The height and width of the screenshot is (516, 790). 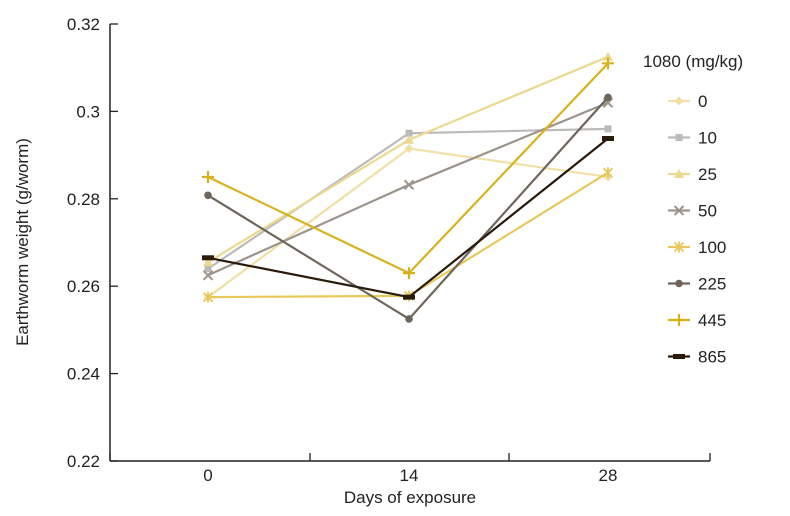 What do you see at coordinates (712, 357) in the screenshot?
I see `legend-label: 865` at bounding box center [712, 357].